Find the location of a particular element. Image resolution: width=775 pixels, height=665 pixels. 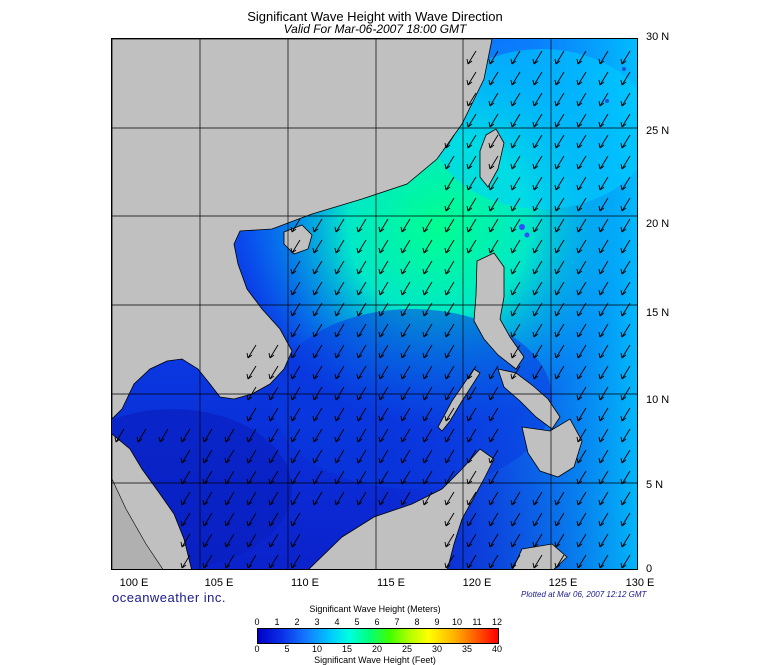

feet-tick: 5 is located at coordinates (287, 649).